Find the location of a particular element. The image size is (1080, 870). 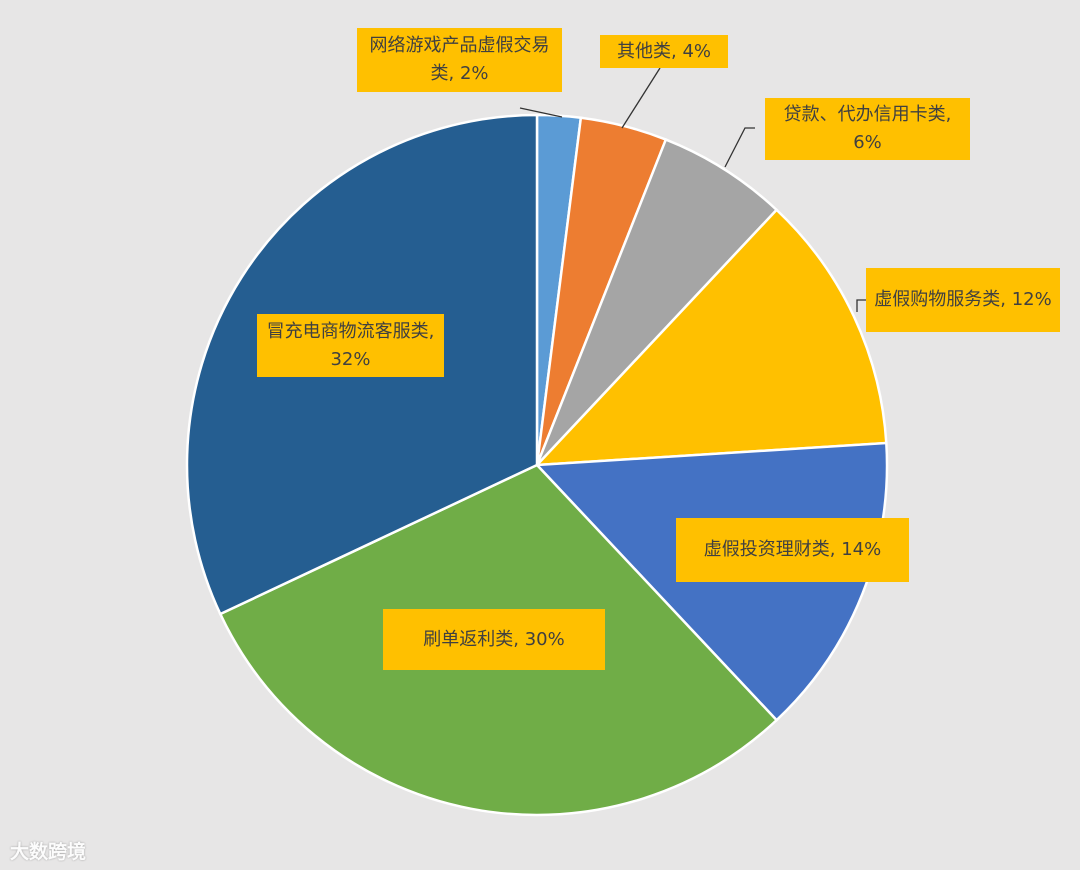

watermark: 大数跨境 is located at coordinates (48, 852).